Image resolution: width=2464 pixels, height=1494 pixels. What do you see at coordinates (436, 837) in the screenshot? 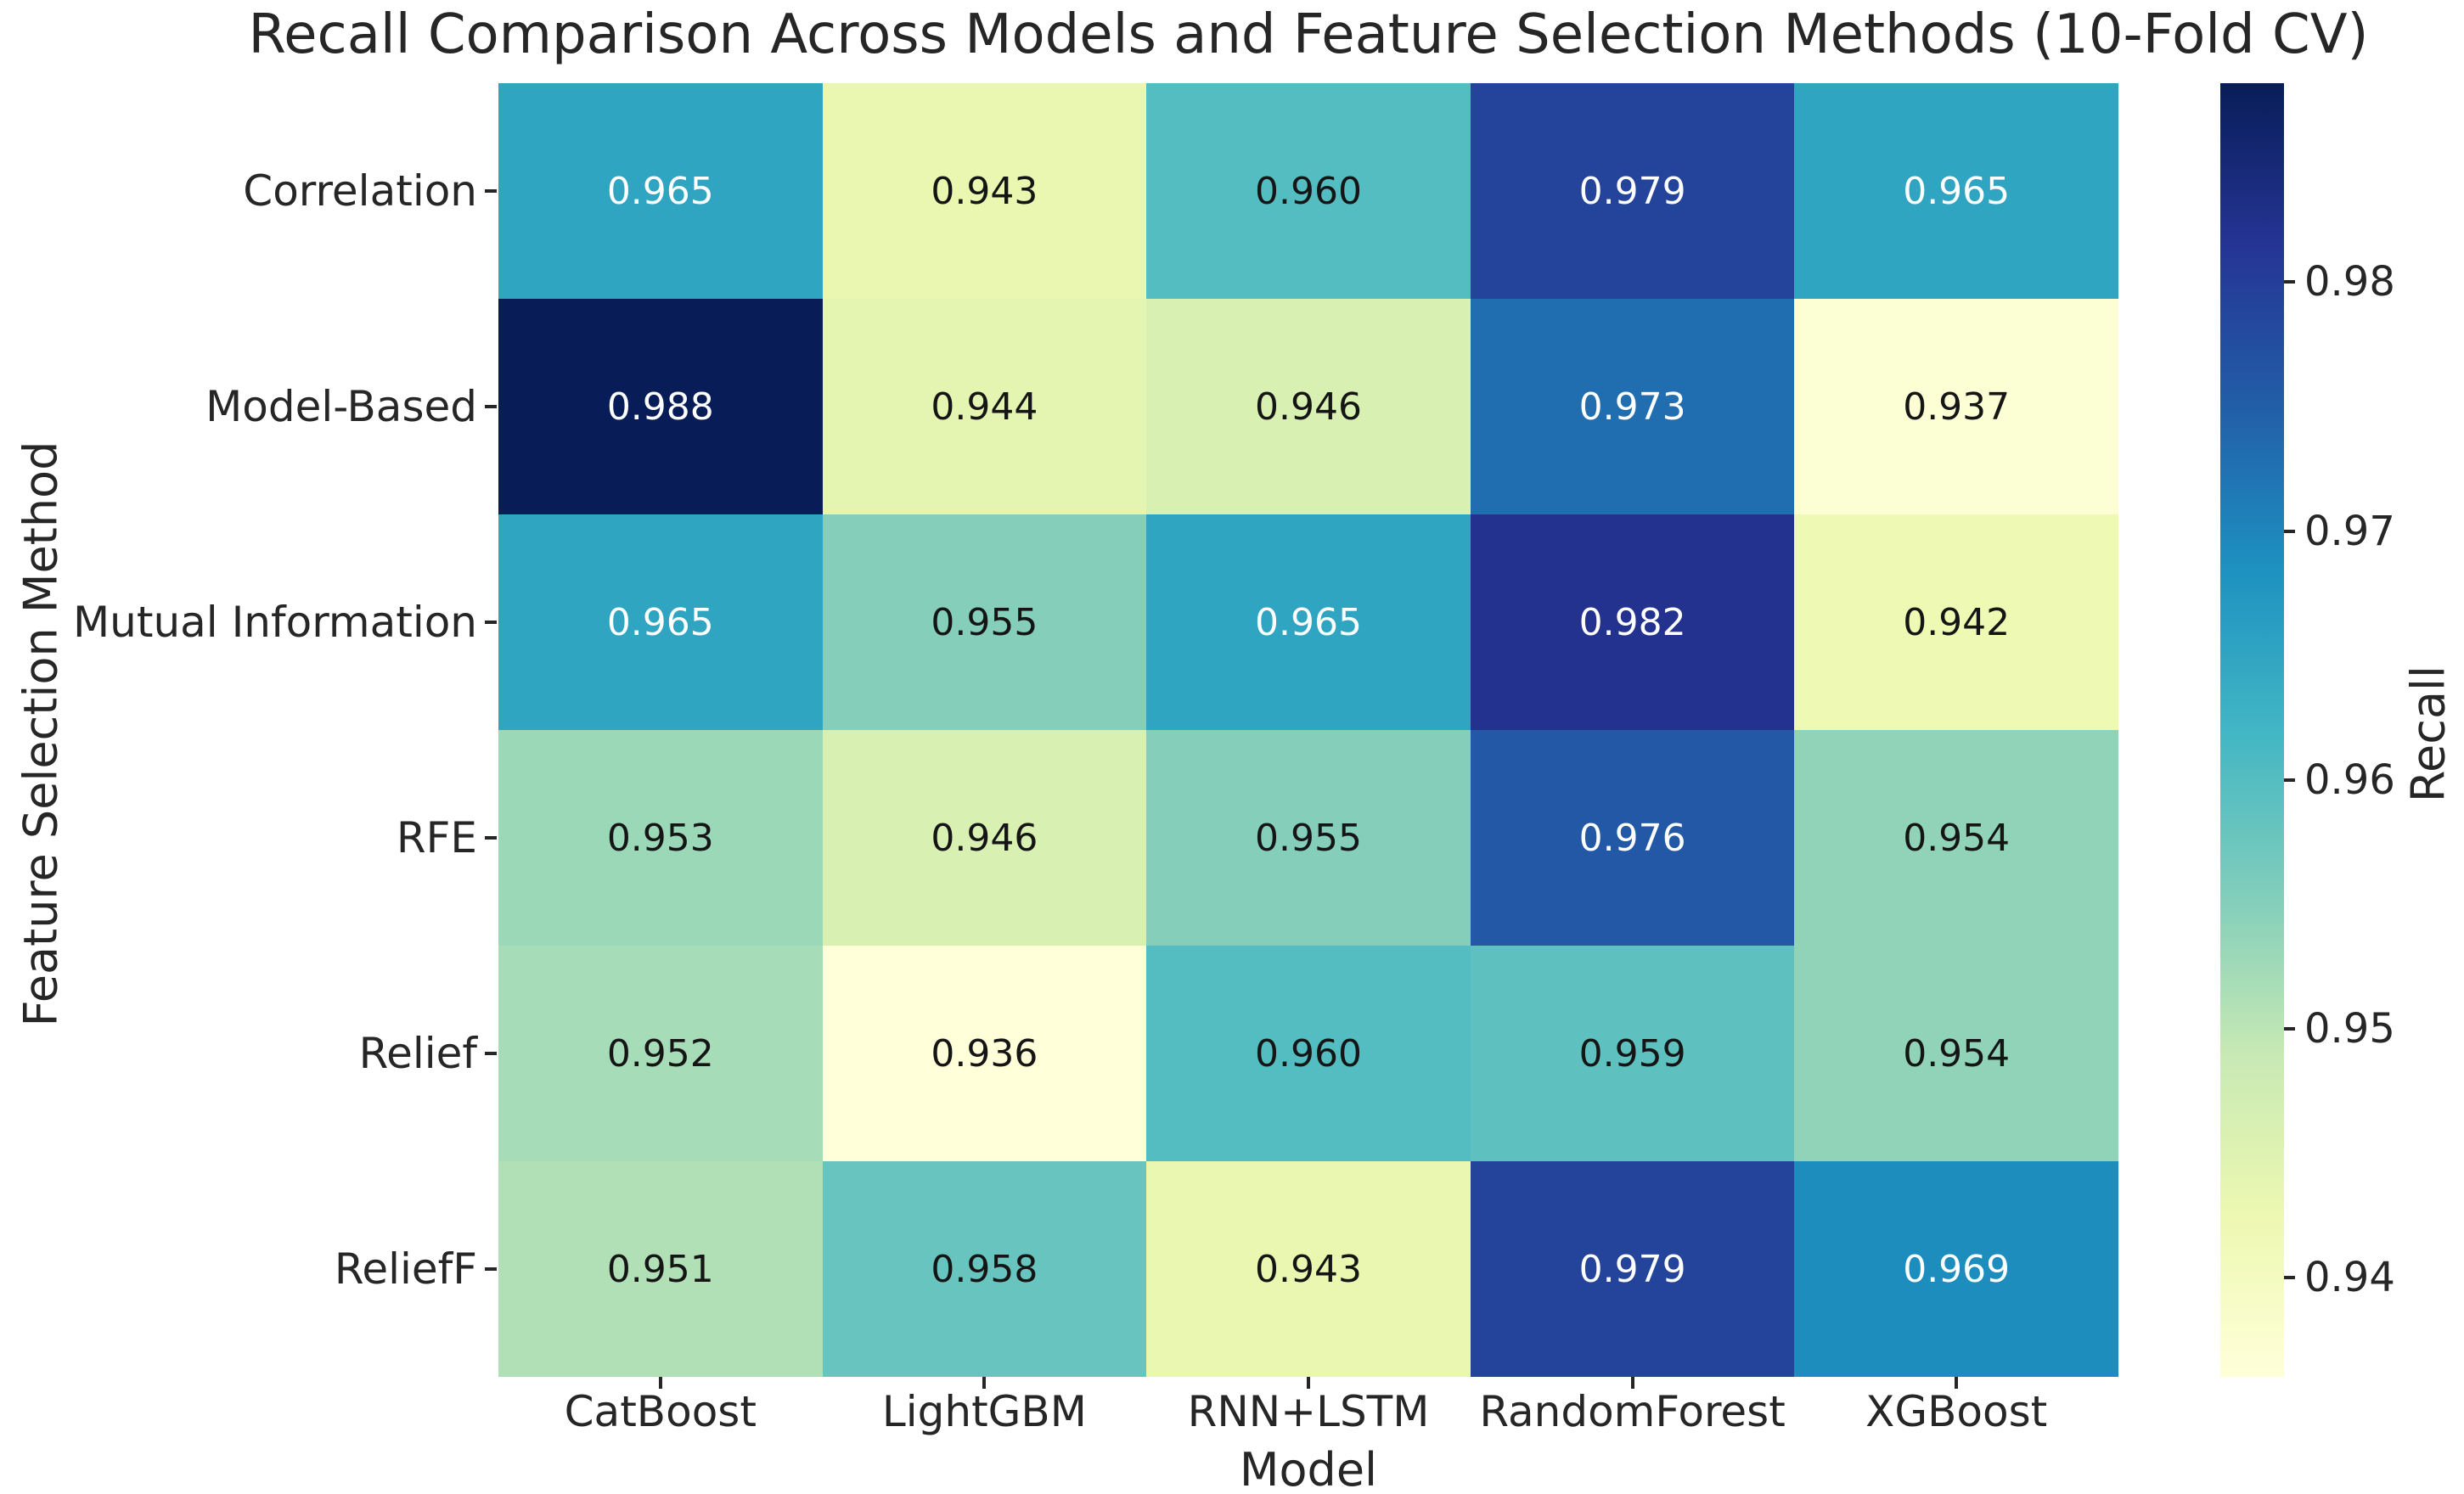
I see `y-tick-label: RFE` at bounding box center [436, 837].